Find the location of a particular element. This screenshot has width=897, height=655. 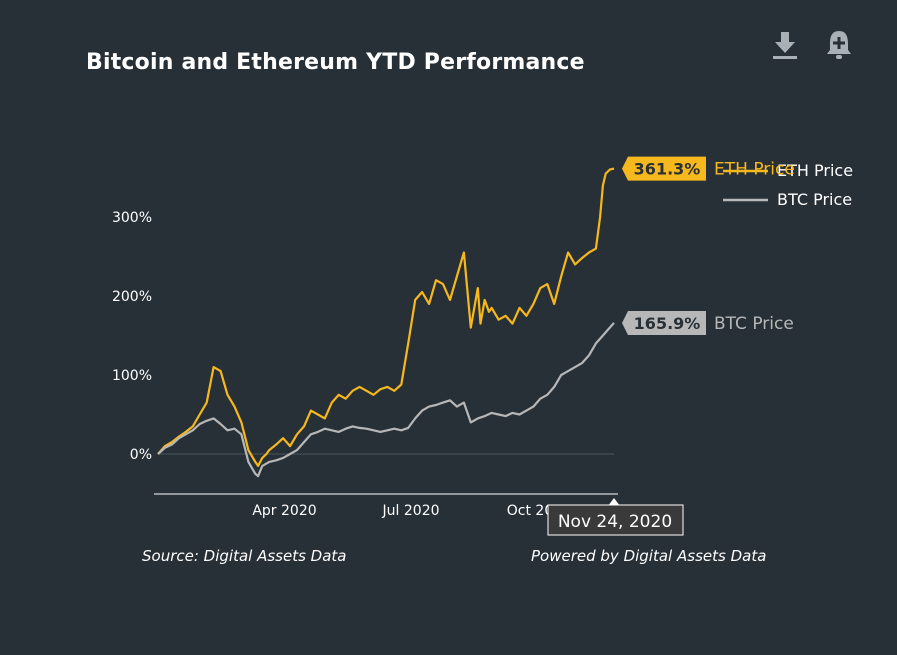

chart-title: Bitcoin and Ethereum YTD Performance is located at coordinates (335, 62).